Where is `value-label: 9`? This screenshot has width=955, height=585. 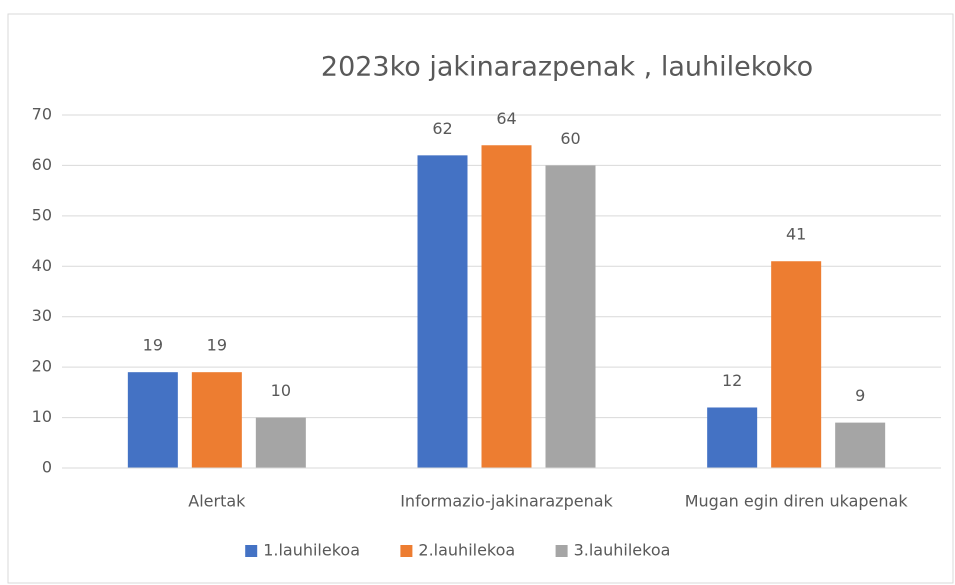
value-label: 9 is located at coordinates (860, 395).